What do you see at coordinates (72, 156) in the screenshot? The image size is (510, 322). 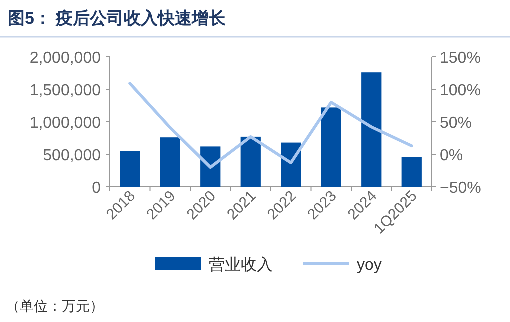 I see `y-tick-label: 500,000` at bounding box center [72, 156].